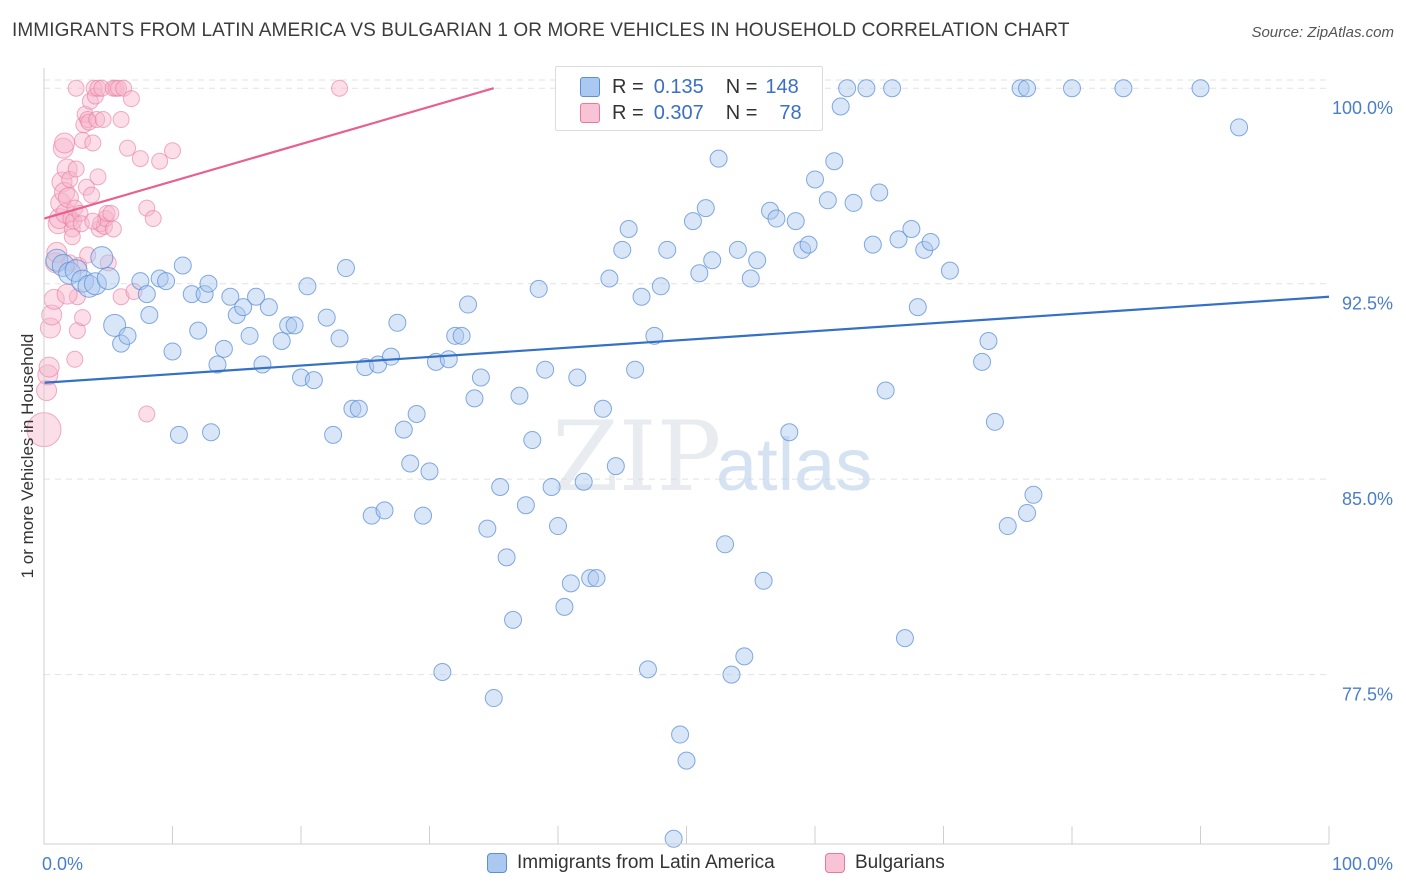 The width and height of the screenshot is (1406, 892). I want to click on trend-line-bulgarians, so click(269, 153).